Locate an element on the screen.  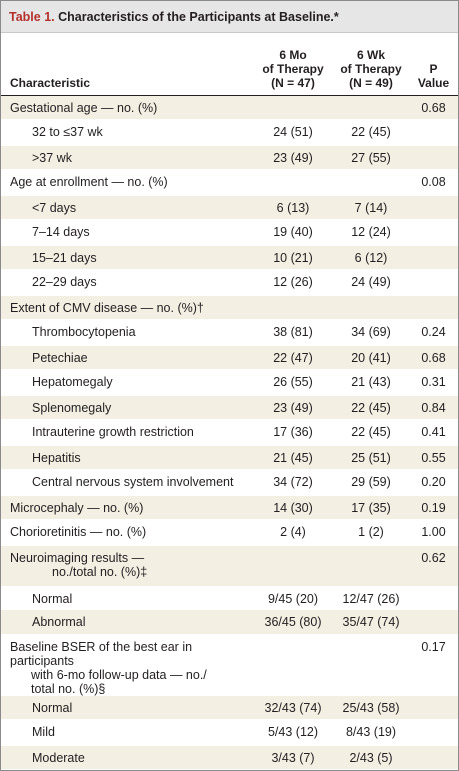
table-row: Normal 32/43 (74) 25/43 (58) is located at coordinates (229, 708).